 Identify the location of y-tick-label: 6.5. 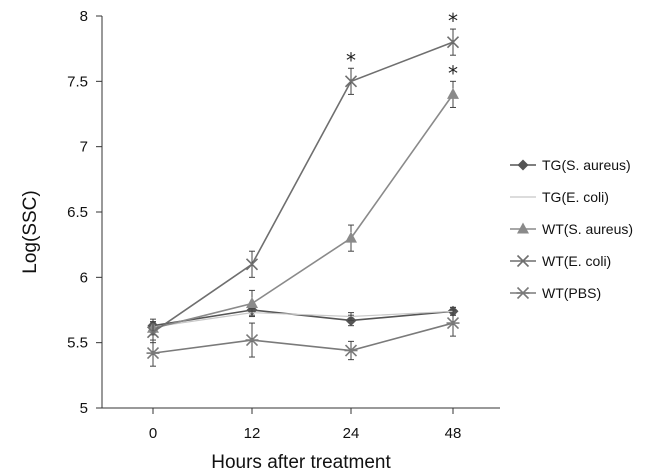
(77, 212).